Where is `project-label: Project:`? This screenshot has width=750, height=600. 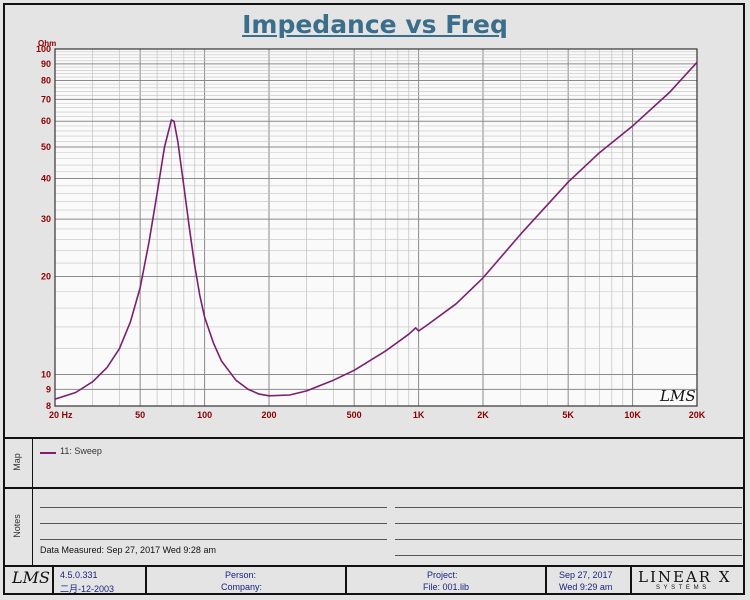
project-label: Project: is located at coordinates (442, 575).